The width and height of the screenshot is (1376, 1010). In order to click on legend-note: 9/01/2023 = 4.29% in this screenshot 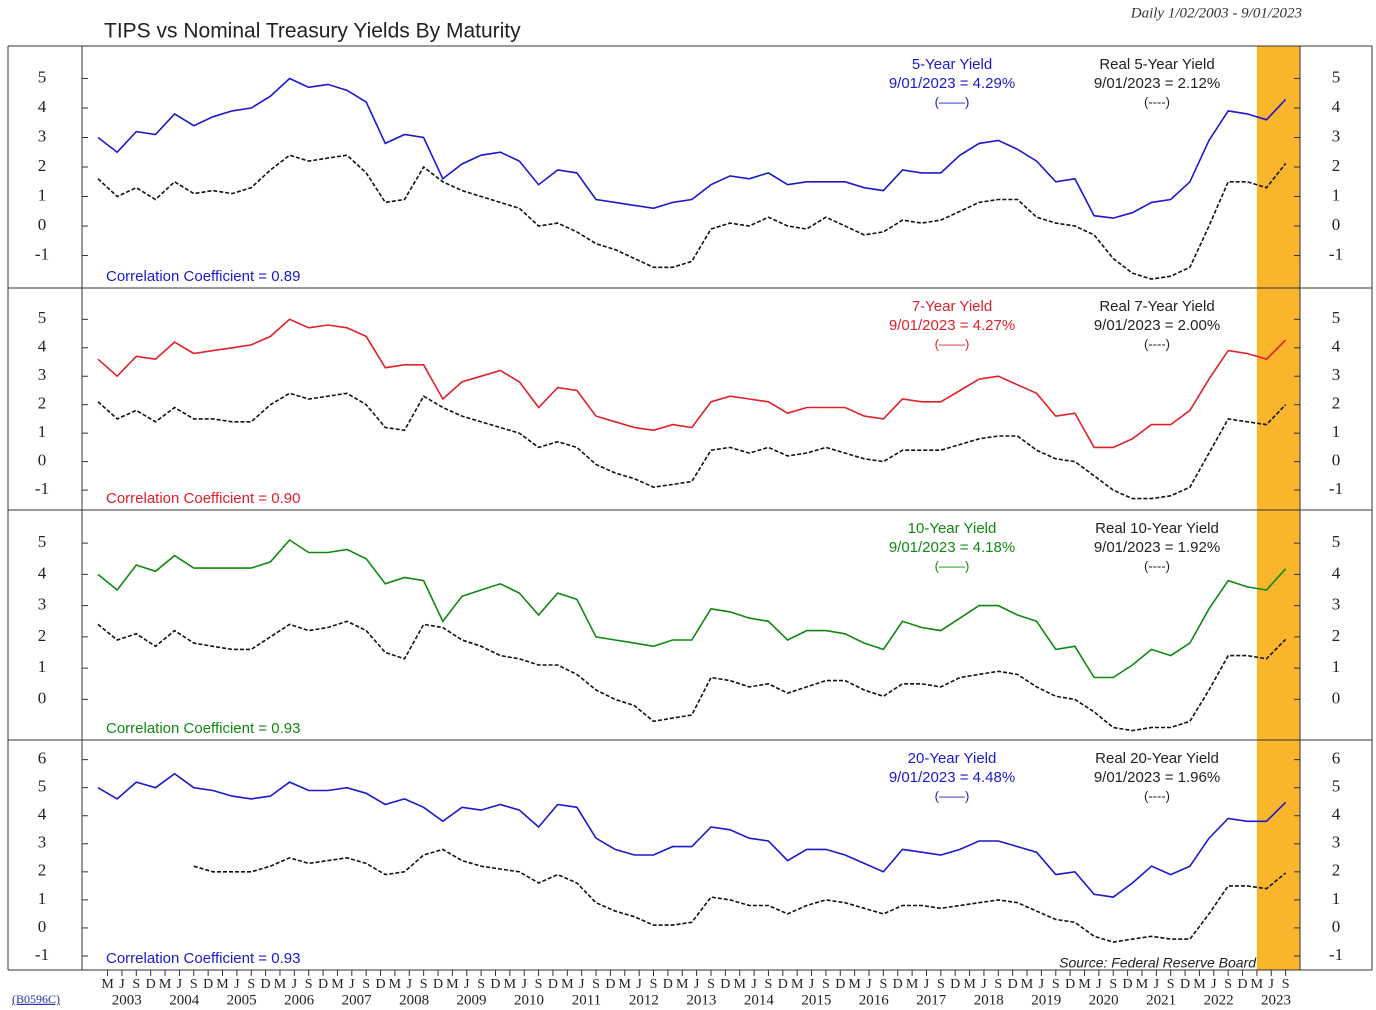, I will do `click(952, 83)`.